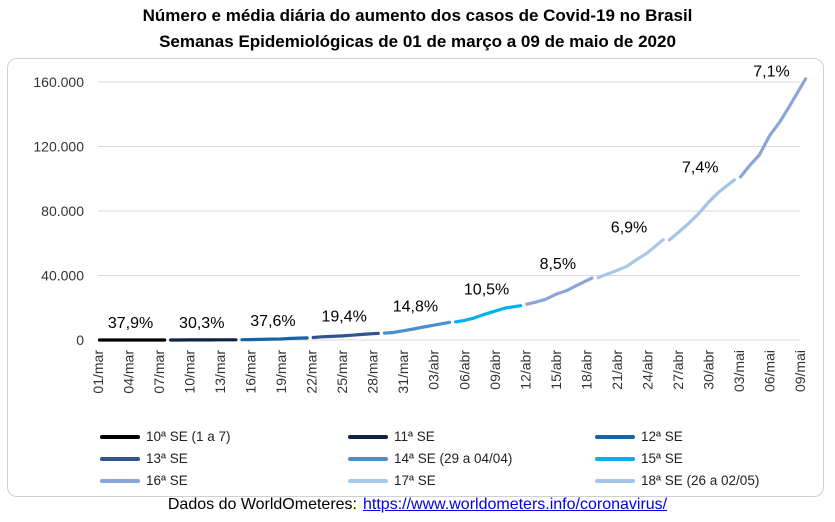 This screenshot has width=835, height=522. I want to click on x-tick-label: 01/mar, so click(98, 372).